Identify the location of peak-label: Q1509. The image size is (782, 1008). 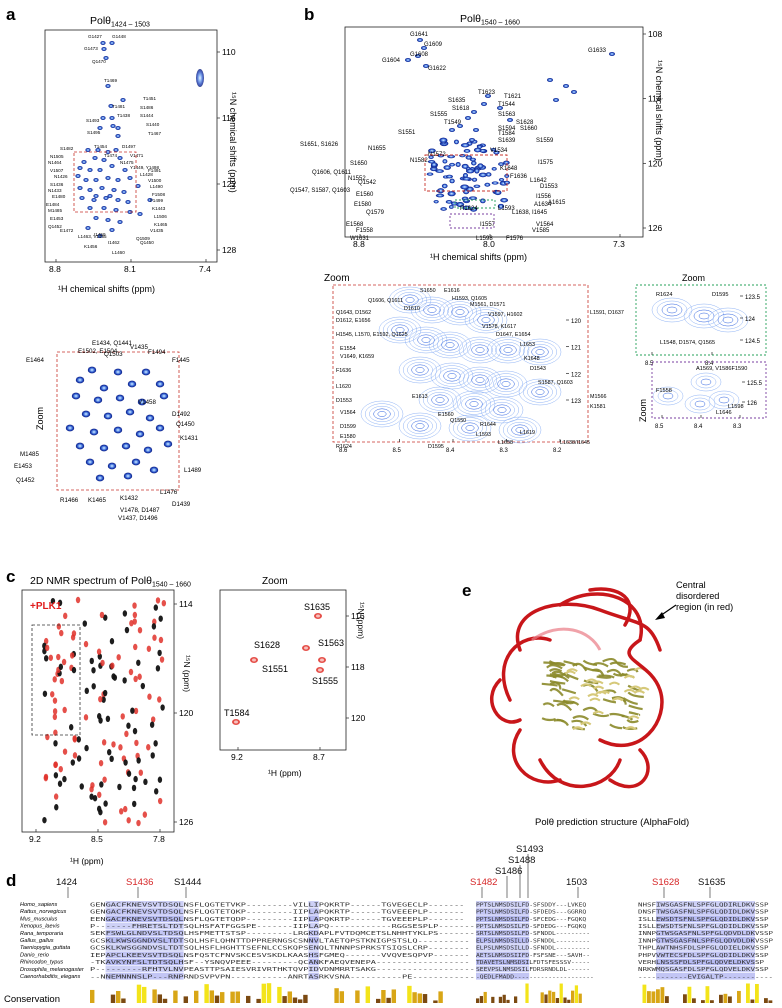
(143, 238).